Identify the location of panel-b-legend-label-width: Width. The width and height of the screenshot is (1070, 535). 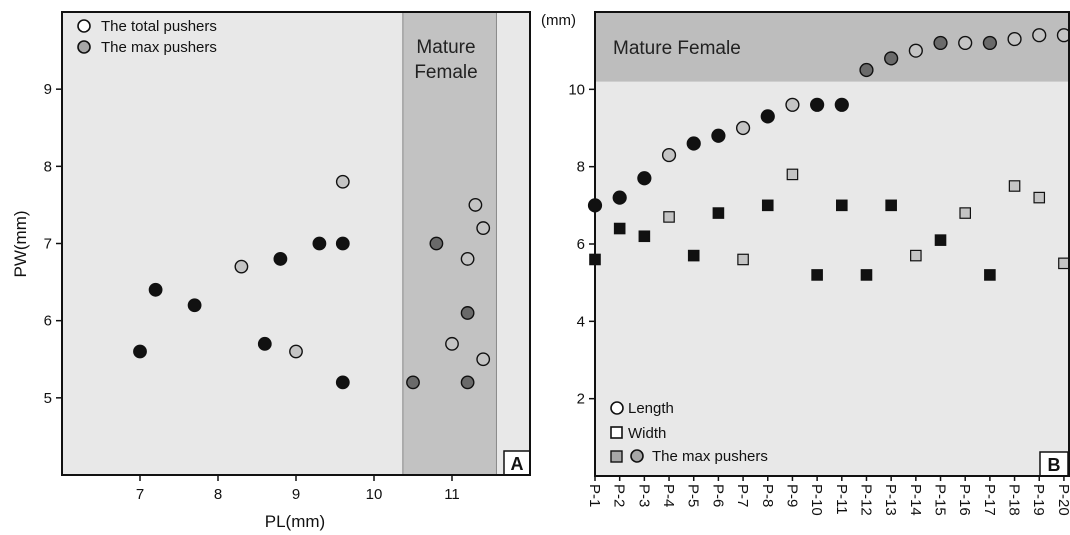
(647, 433).